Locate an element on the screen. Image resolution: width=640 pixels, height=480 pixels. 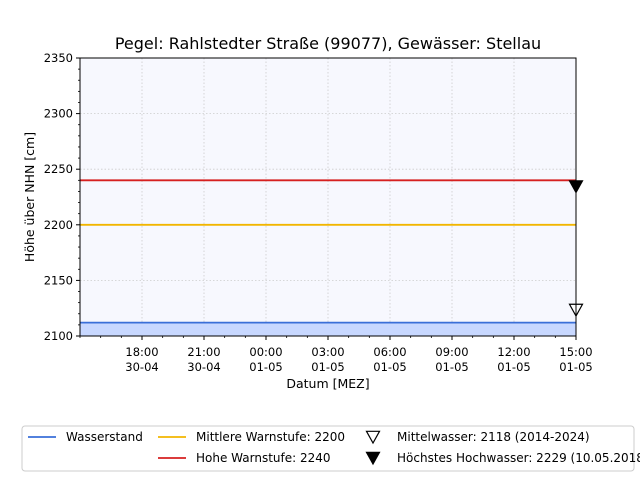
y-tick-label: 2200 is located at coordinates (58, 225).